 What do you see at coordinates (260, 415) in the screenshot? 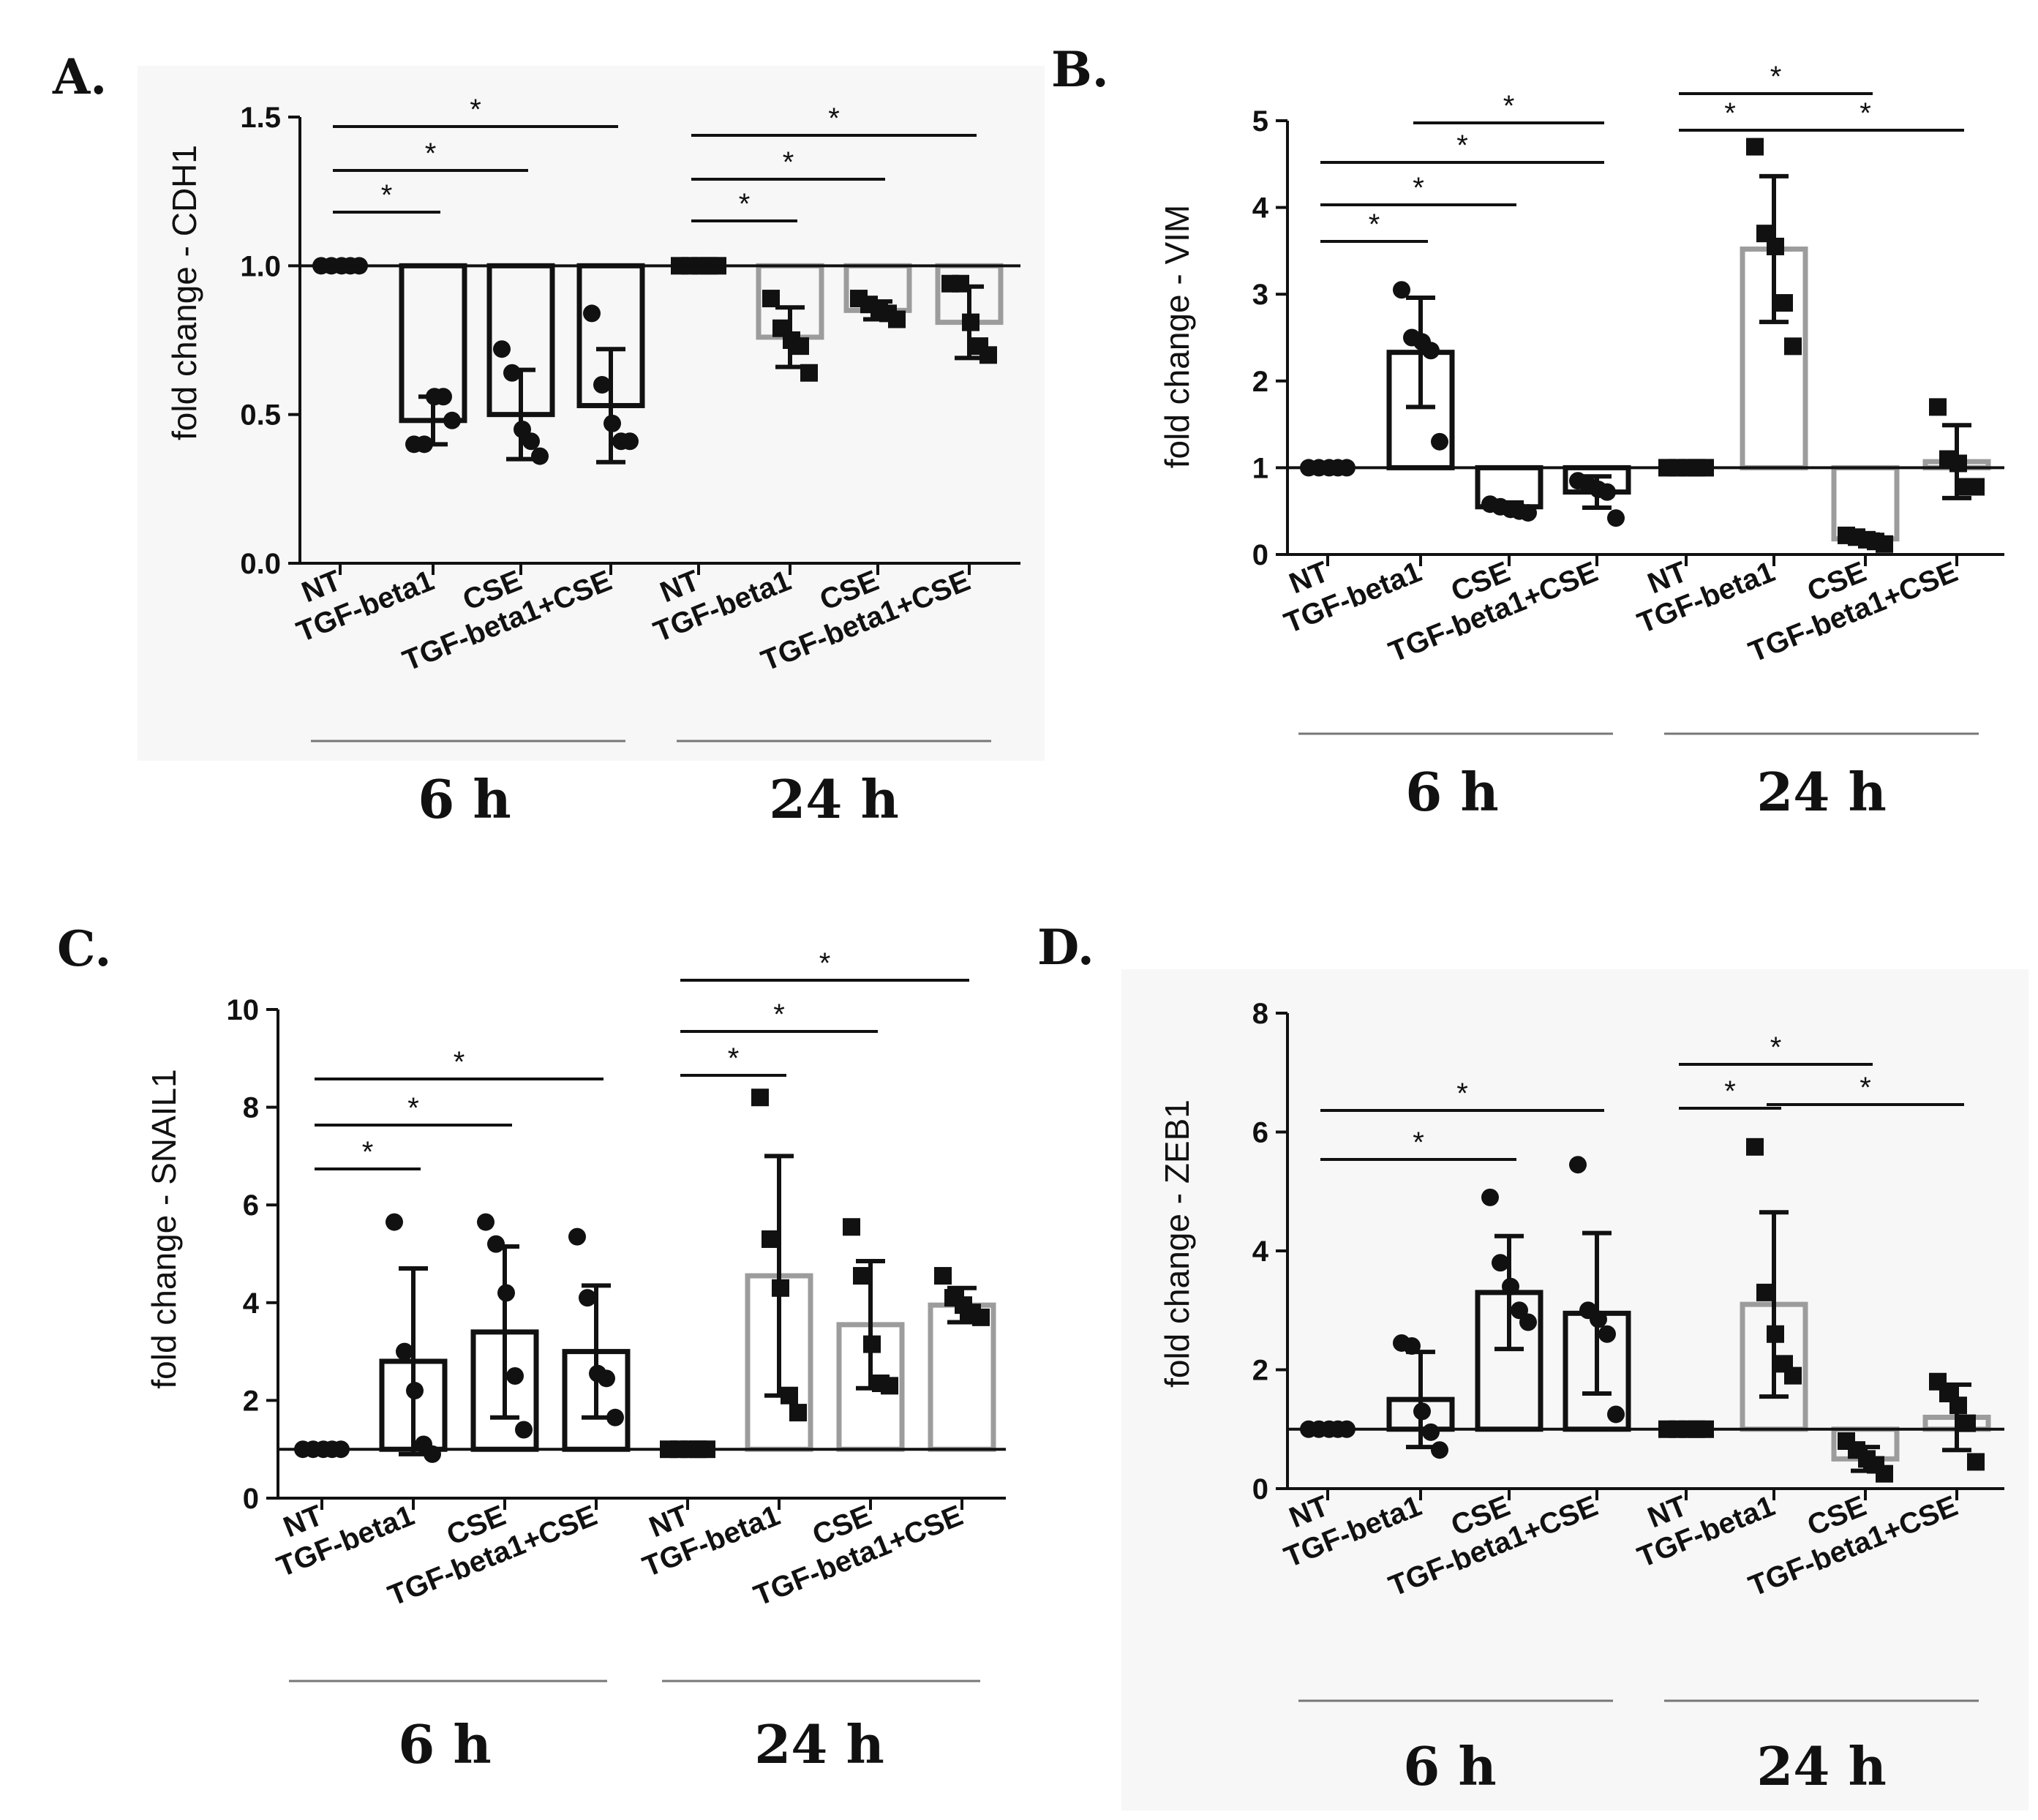
I see `y-tick-label: 0.5` at bounding box center [260, 415].